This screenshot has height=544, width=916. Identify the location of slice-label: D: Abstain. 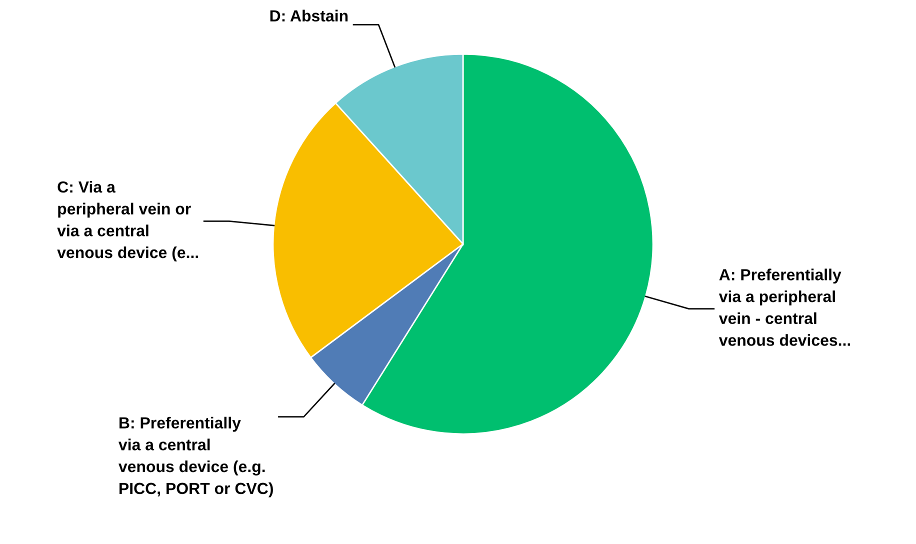
(309, 16).